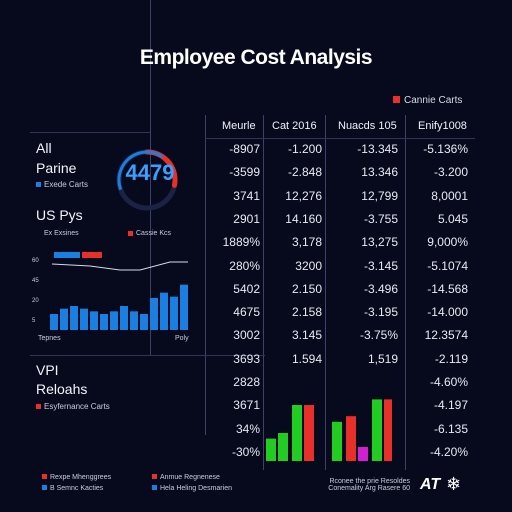 This screenshot has height=512, width=512. I want to click on table-cell: 3693, so click(246, 358).